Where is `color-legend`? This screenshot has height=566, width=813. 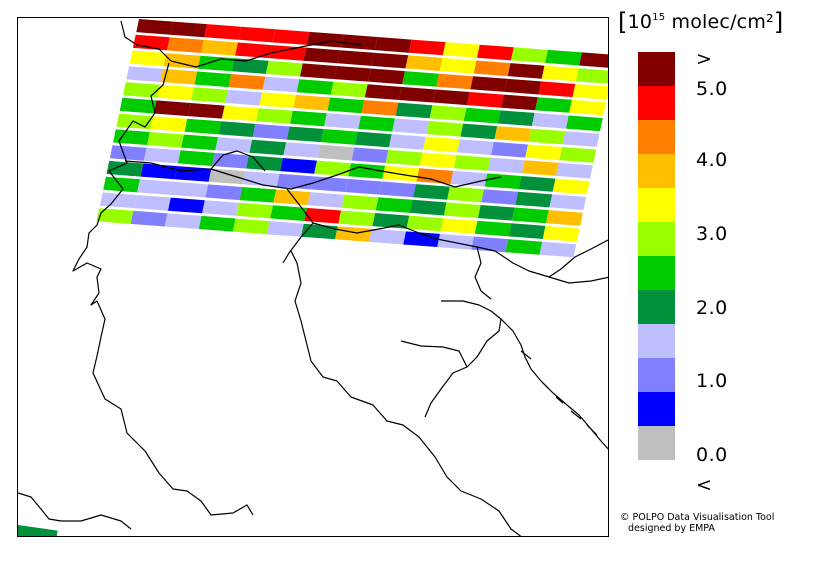
color-legend is located at coordinates (656, 273).